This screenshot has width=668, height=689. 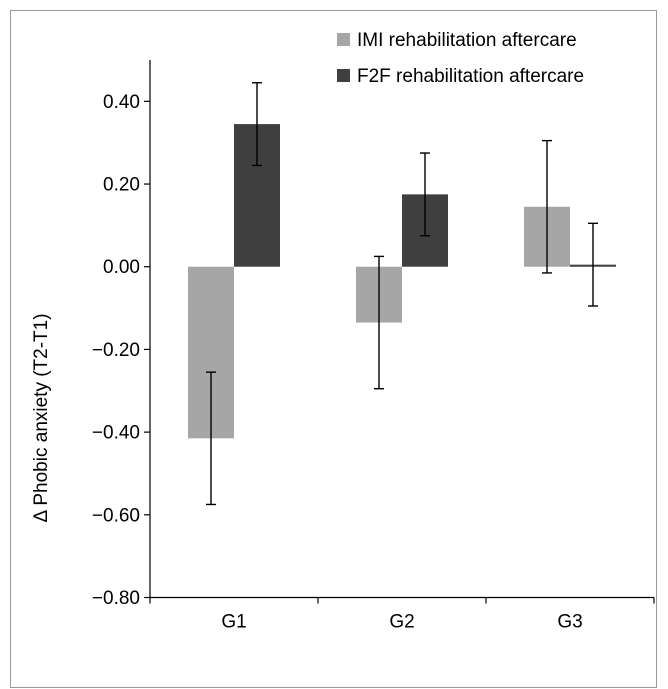 I want to click on legend-label-series-2: F2F rehabilitation aftercare, so click(x=470, y=76).